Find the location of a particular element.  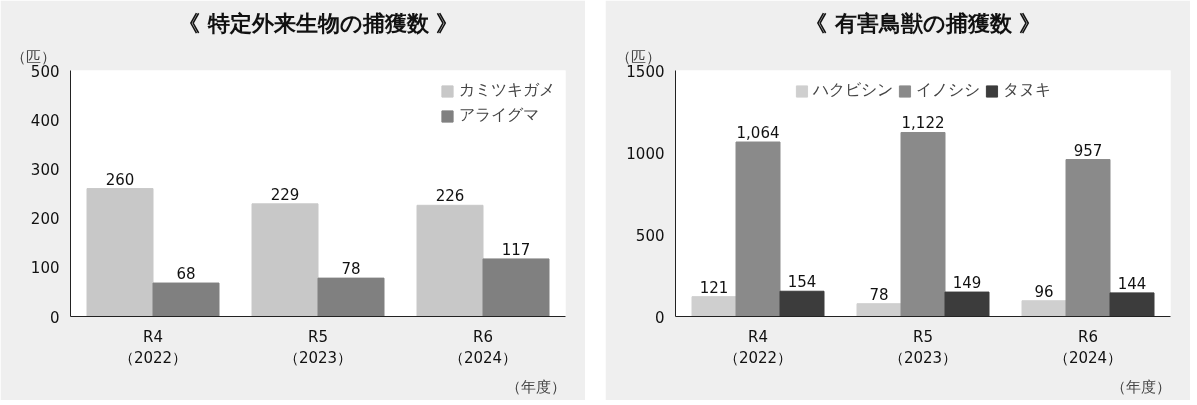

data-label: 149 is located at coordinates (967, 283).